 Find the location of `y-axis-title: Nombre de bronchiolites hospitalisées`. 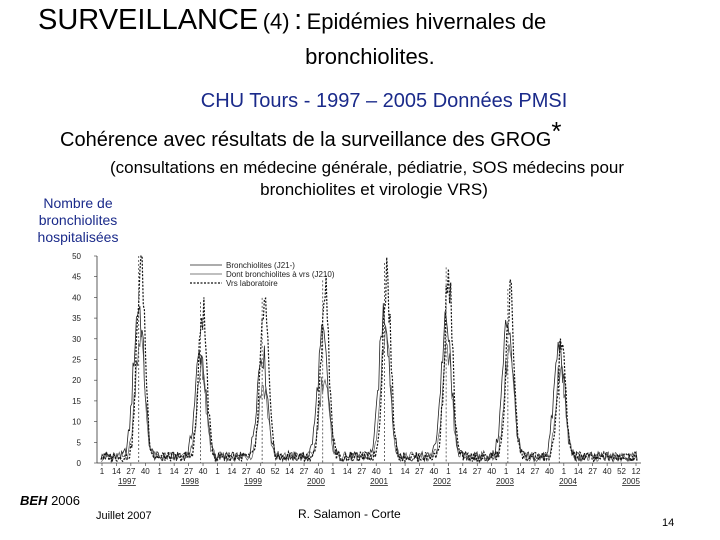

y-axis-title: Nombre de bronchiolites hospitalisées is located at coordinates (78, 220).